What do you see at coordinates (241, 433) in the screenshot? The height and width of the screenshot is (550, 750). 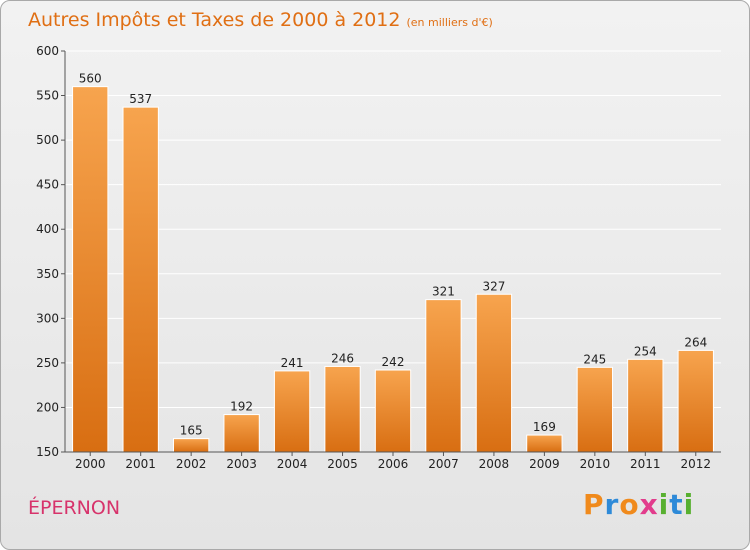 I see `bar-2003` at bounding box center [241, 433].